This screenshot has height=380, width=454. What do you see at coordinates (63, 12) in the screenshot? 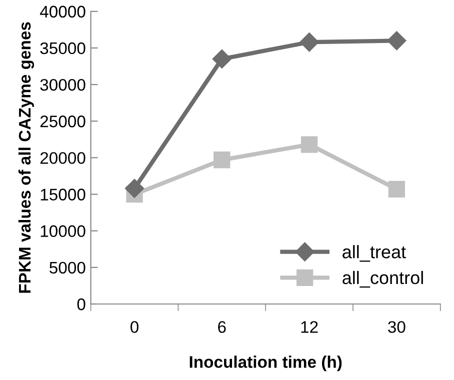
I see `y-tick-label: 40000` at bounding box center [63, 12].